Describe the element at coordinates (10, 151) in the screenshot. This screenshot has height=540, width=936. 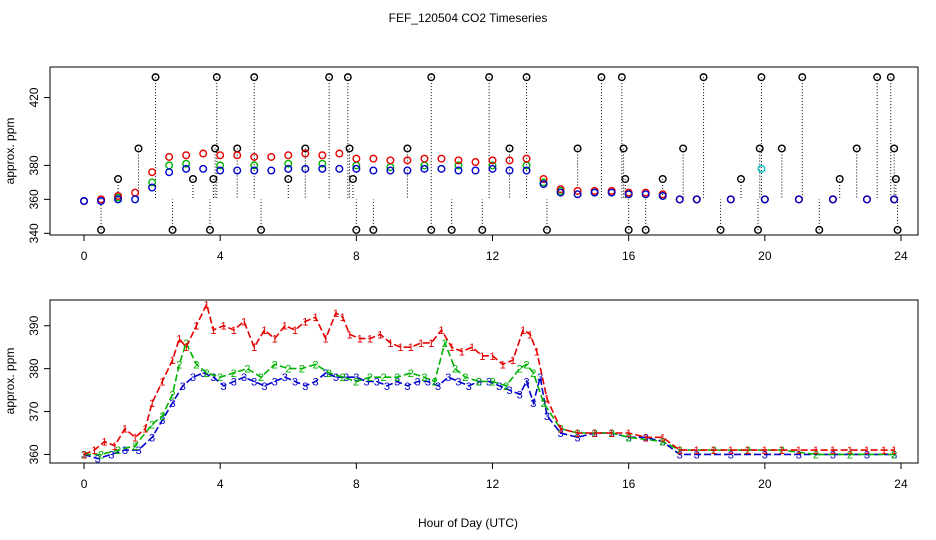
I see `top-panel-ylabel: approx. ppm` at that location.